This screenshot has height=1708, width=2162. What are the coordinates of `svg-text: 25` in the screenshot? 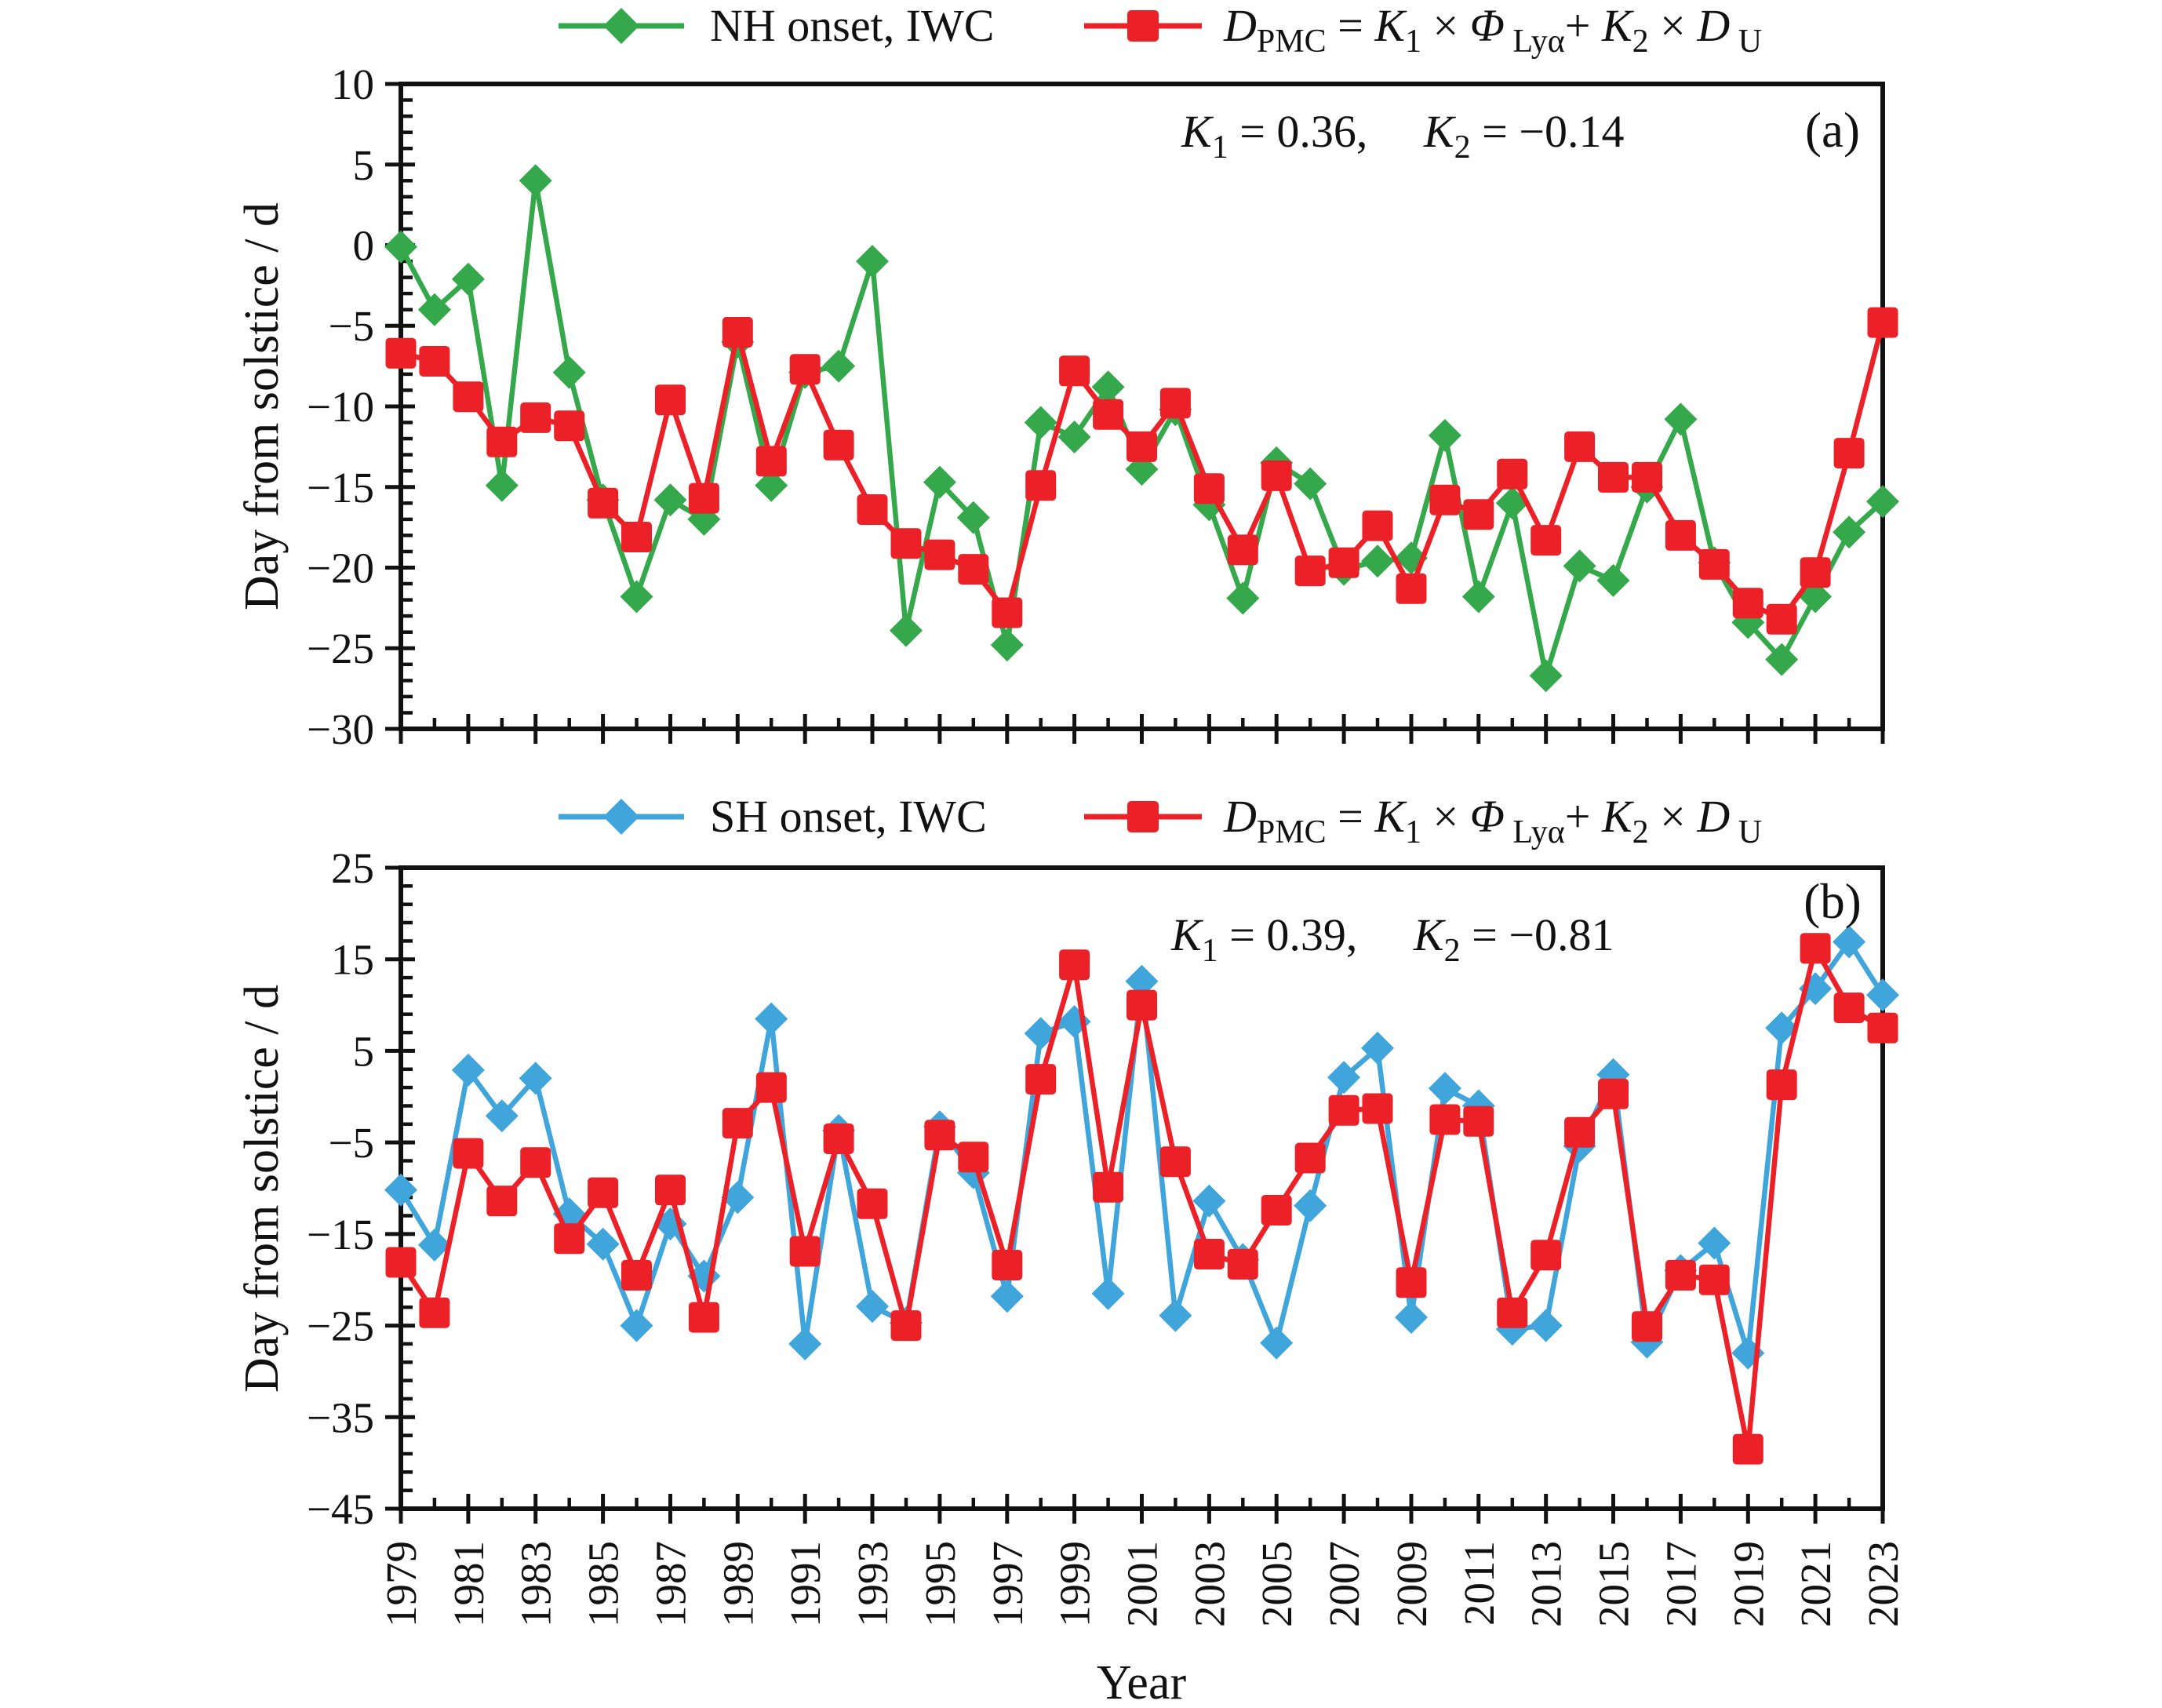 It's located at (353, 868).